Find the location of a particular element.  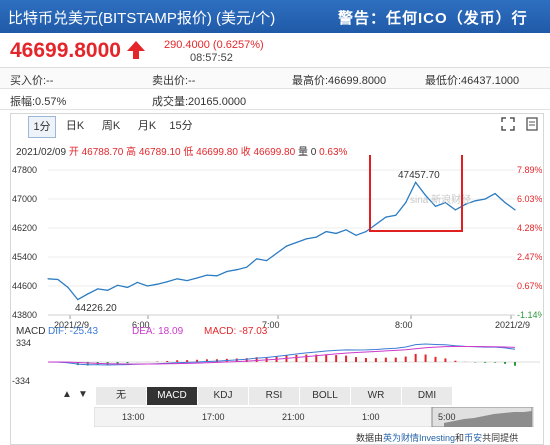

amplitude: 振幅:0.57% is located at coordinates (38, 102).